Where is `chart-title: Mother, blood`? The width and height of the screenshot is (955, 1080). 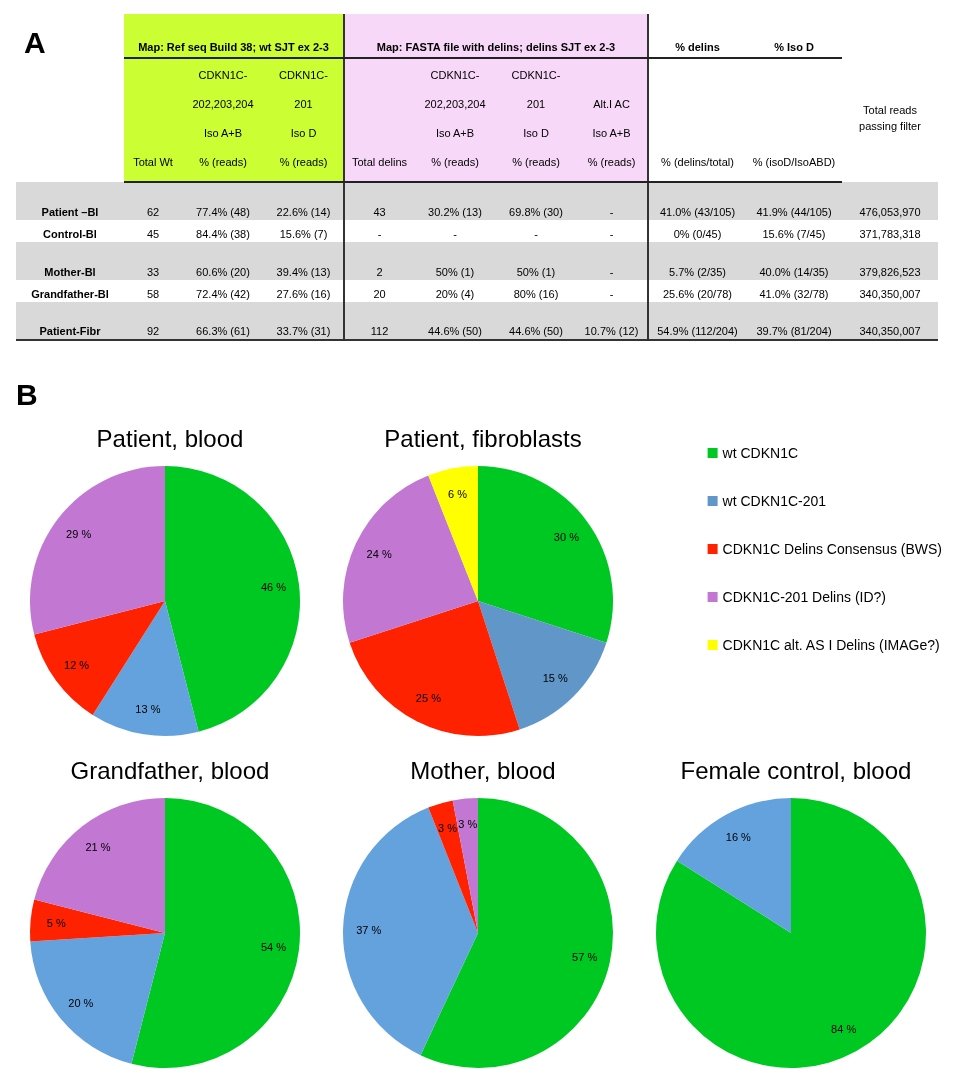
chart-title: Mother, blood is located at coordinates (483, 770).